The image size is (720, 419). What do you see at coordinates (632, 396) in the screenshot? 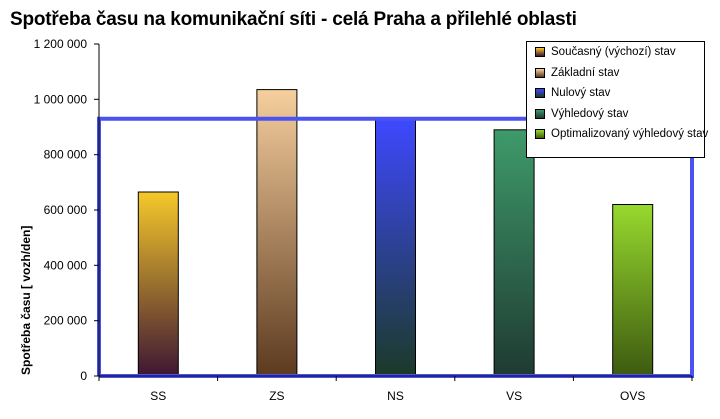
I see `x-tick-label: OVS` at bounding box center [632, 396].